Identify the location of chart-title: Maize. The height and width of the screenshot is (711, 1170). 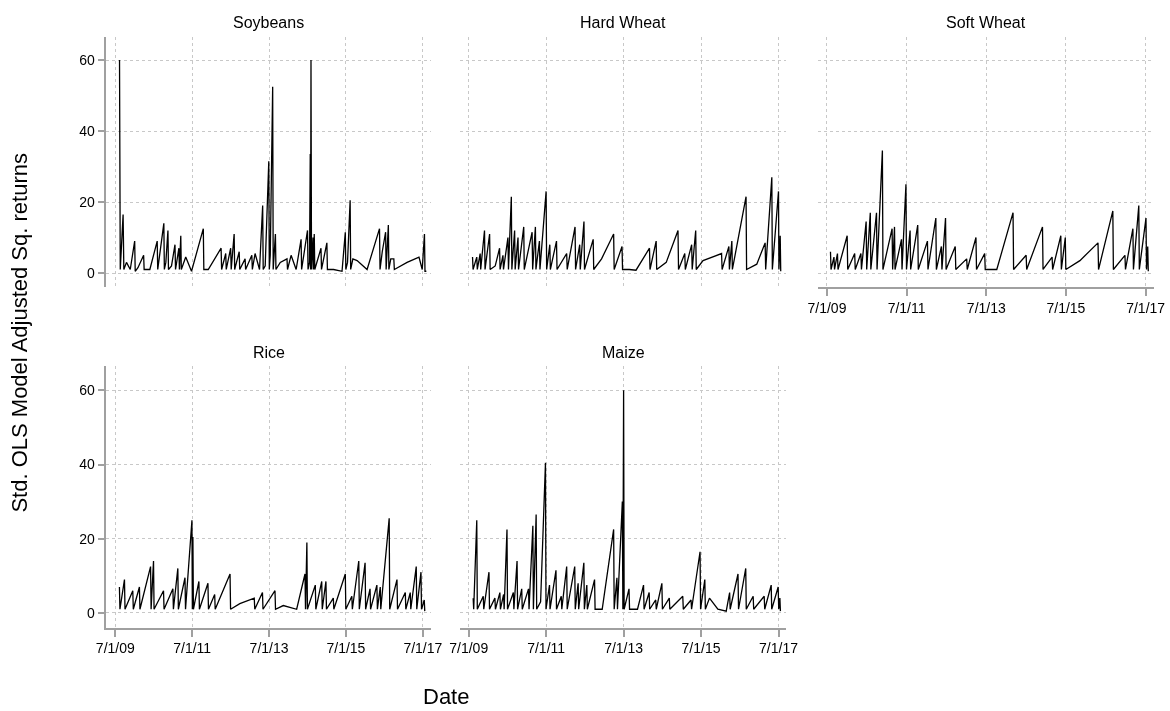
(623, 352).